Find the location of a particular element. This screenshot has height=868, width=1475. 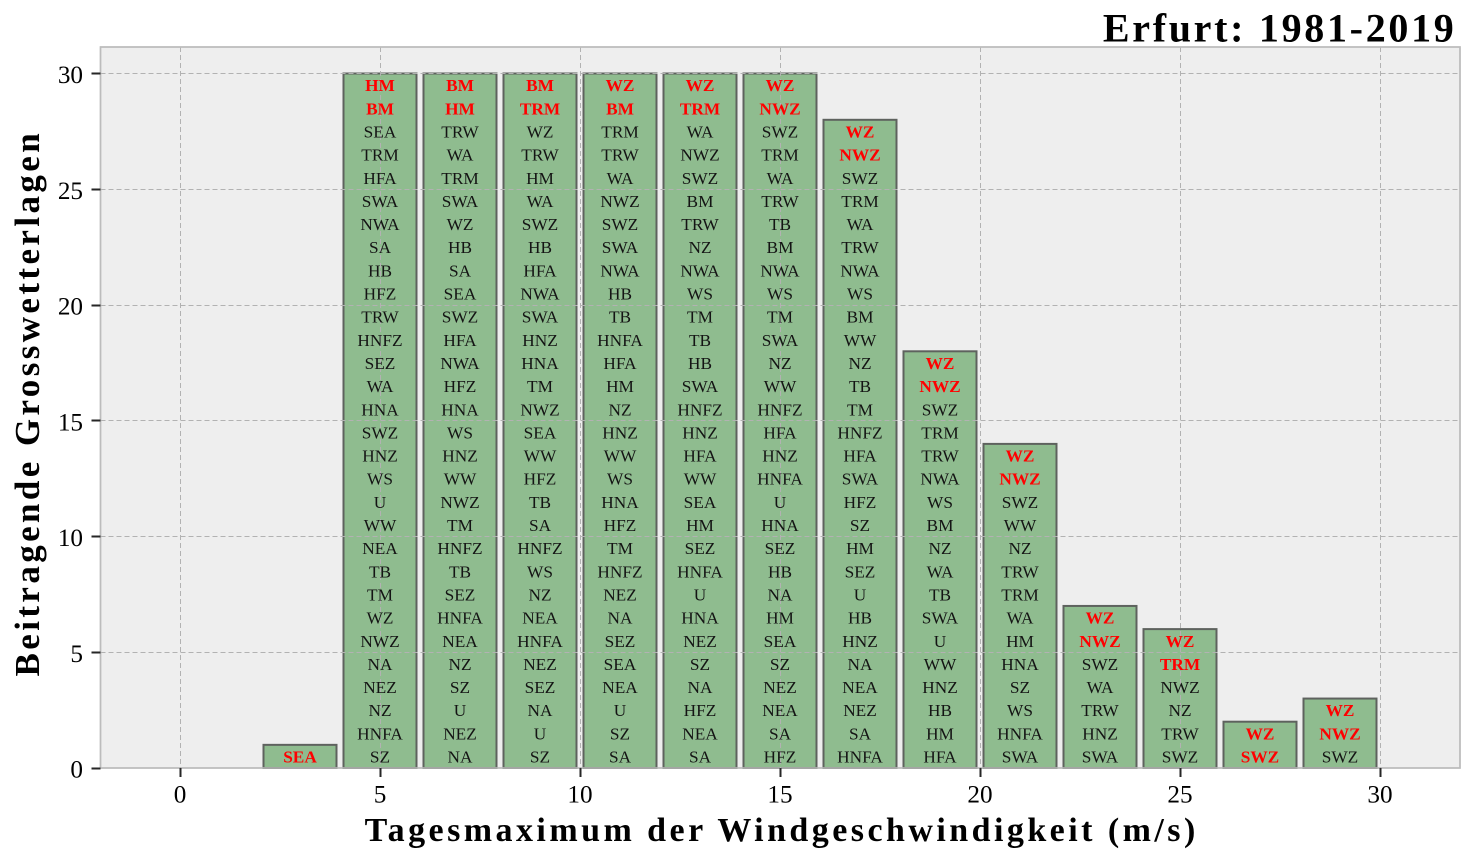

svg-text: 25 is located at coordinates (1179, 795).